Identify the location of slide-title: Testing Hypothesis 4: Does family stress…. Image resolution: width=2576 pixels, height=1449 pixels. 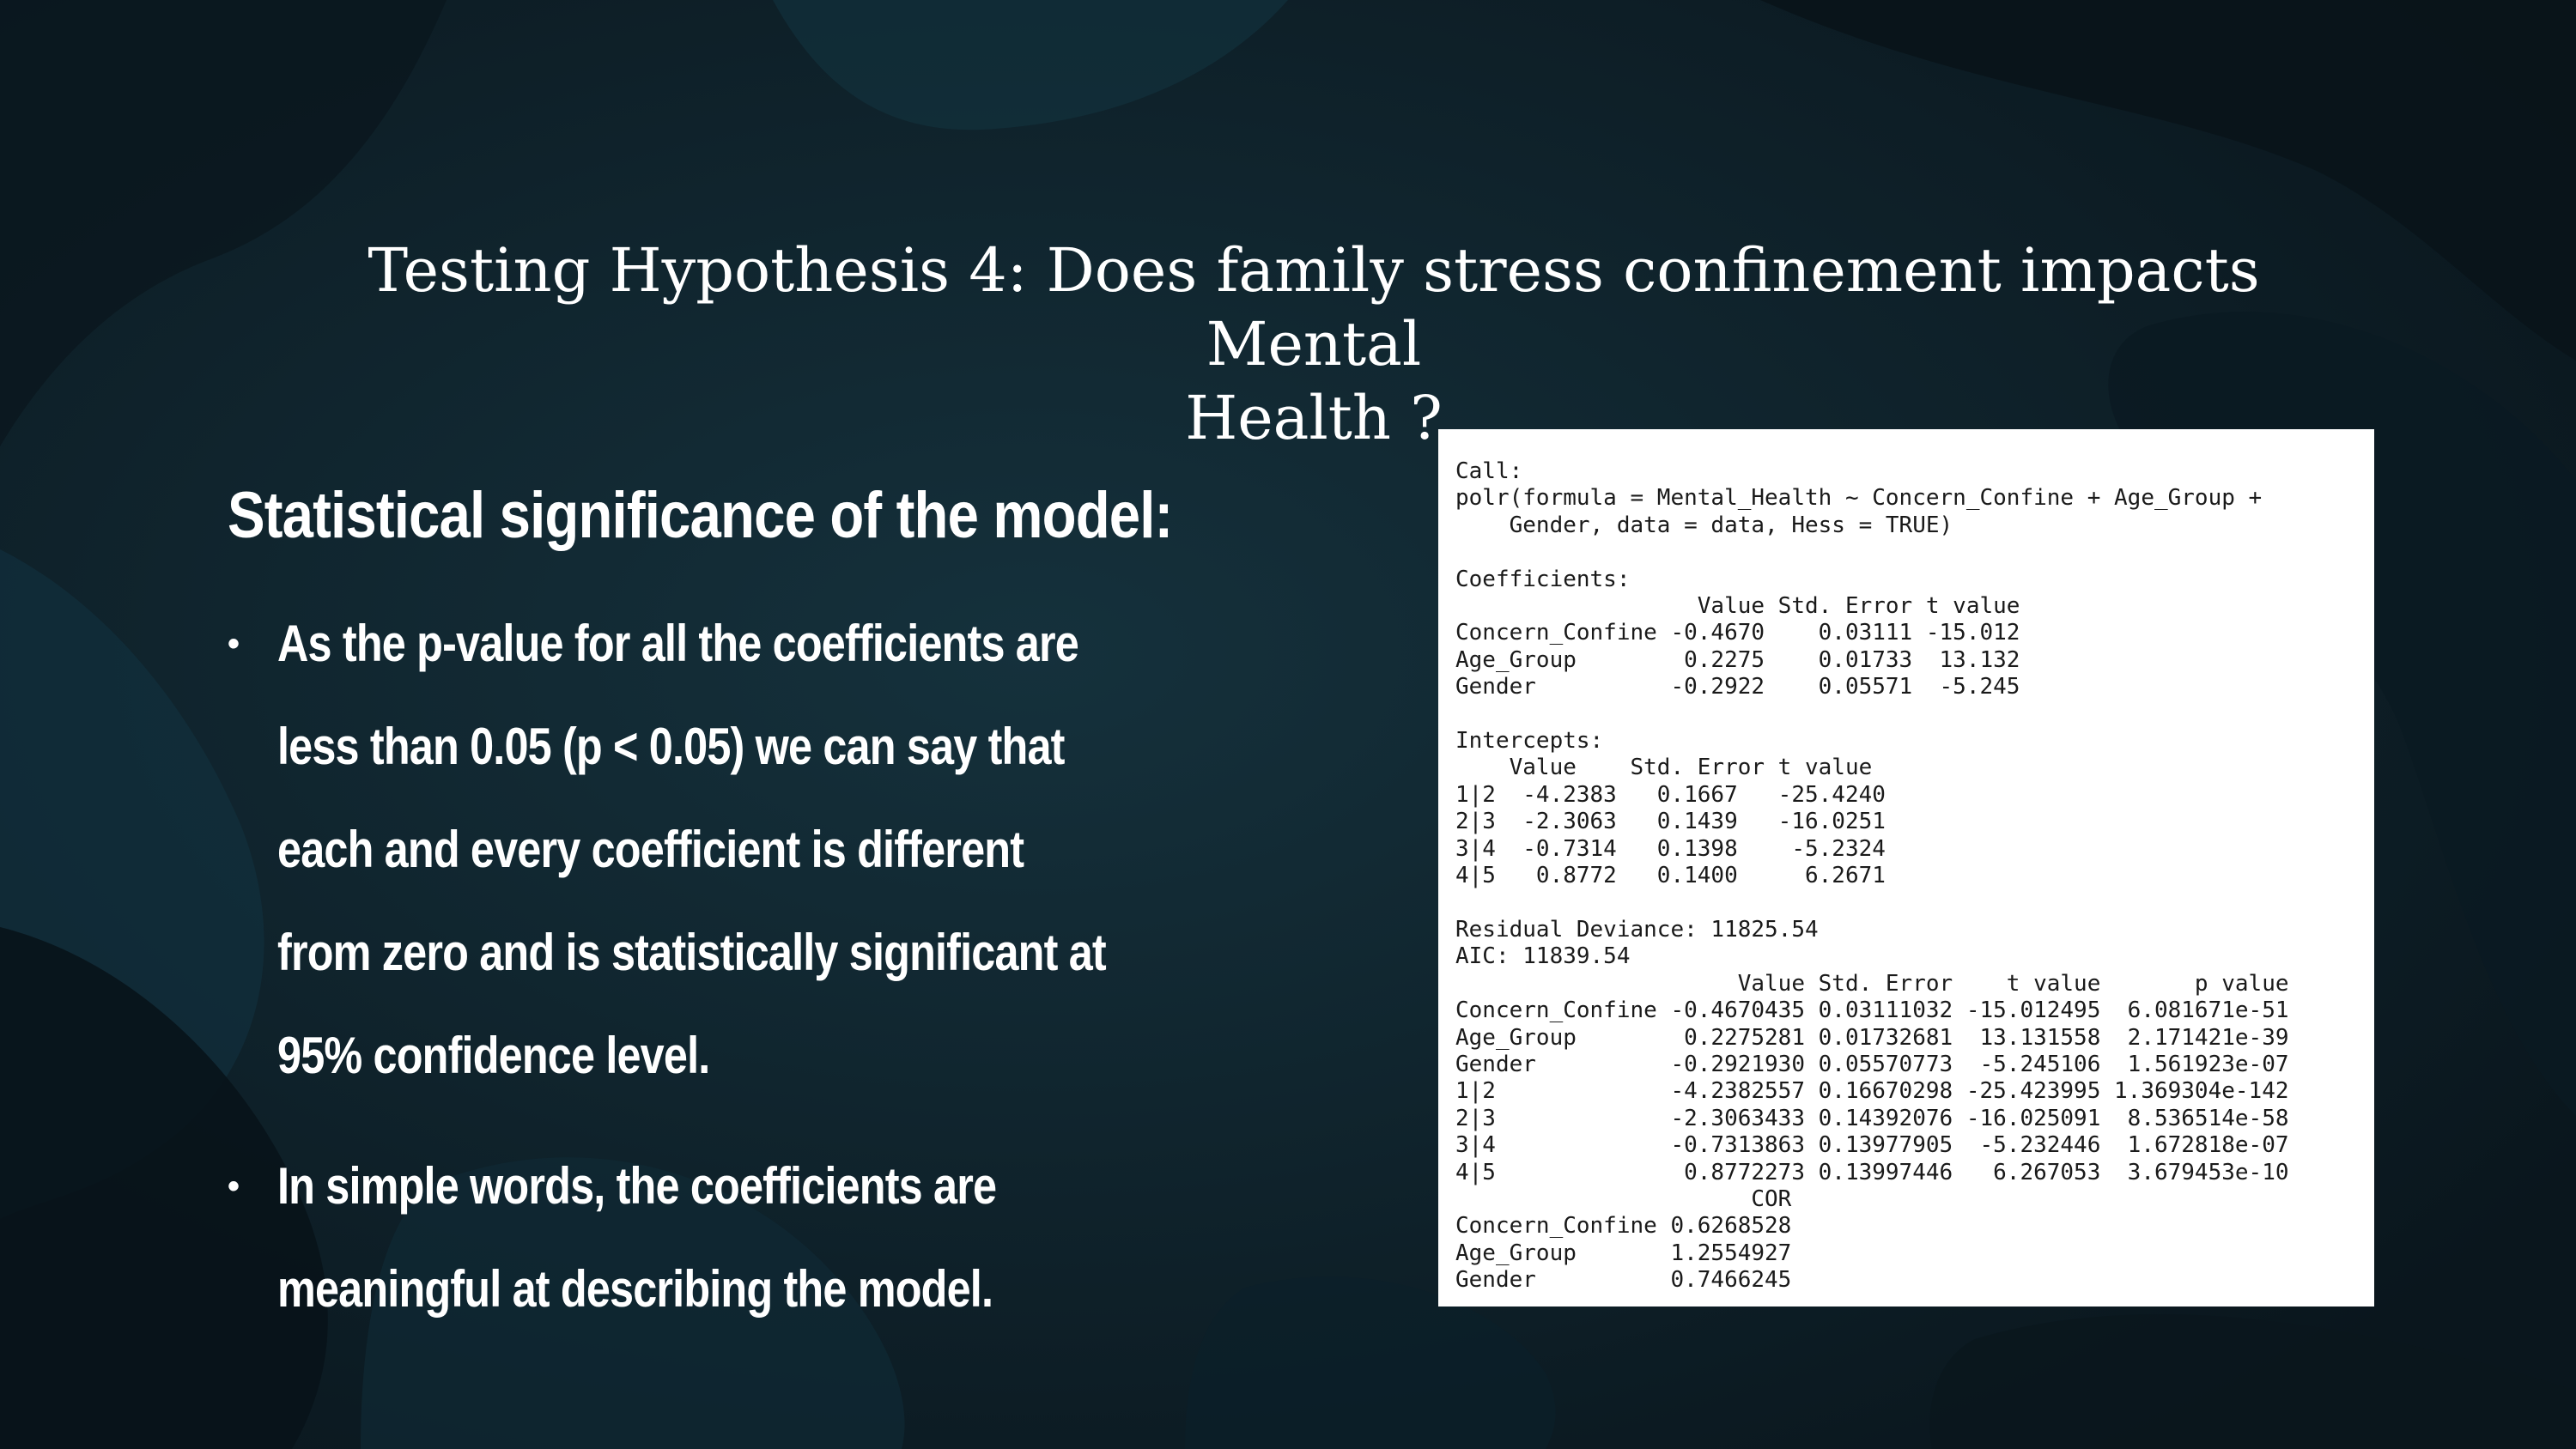
(1314, 344).